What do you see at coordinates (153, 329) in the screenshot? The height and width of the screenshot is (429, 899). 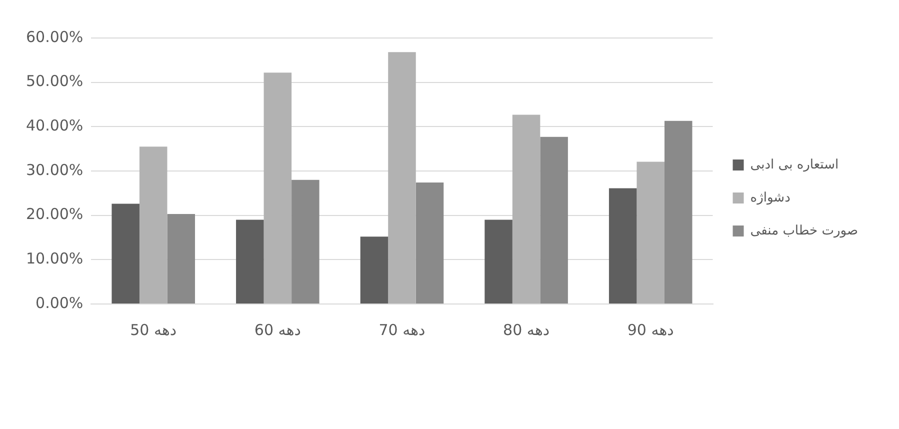 I see `x-tick-label: دهه 50` at bounding box center [153, 329].